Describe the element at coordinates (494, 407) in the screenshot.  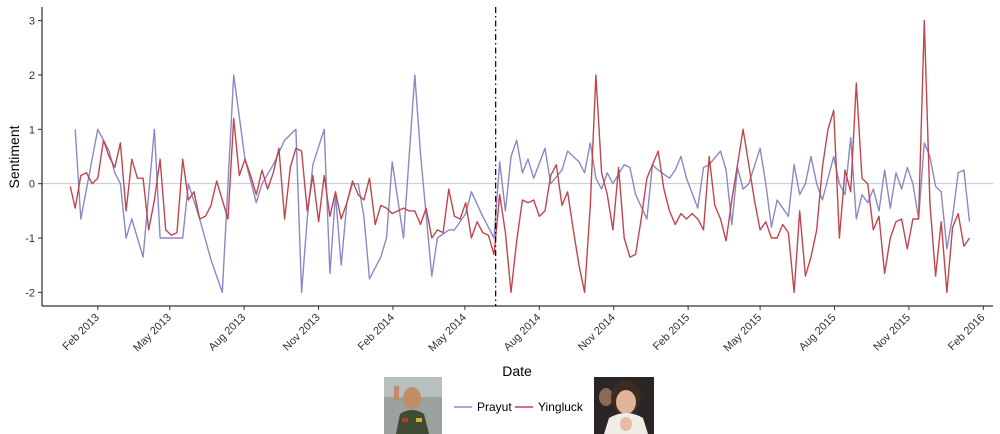
I see `legend-label-prayut: Prayut` at that location.